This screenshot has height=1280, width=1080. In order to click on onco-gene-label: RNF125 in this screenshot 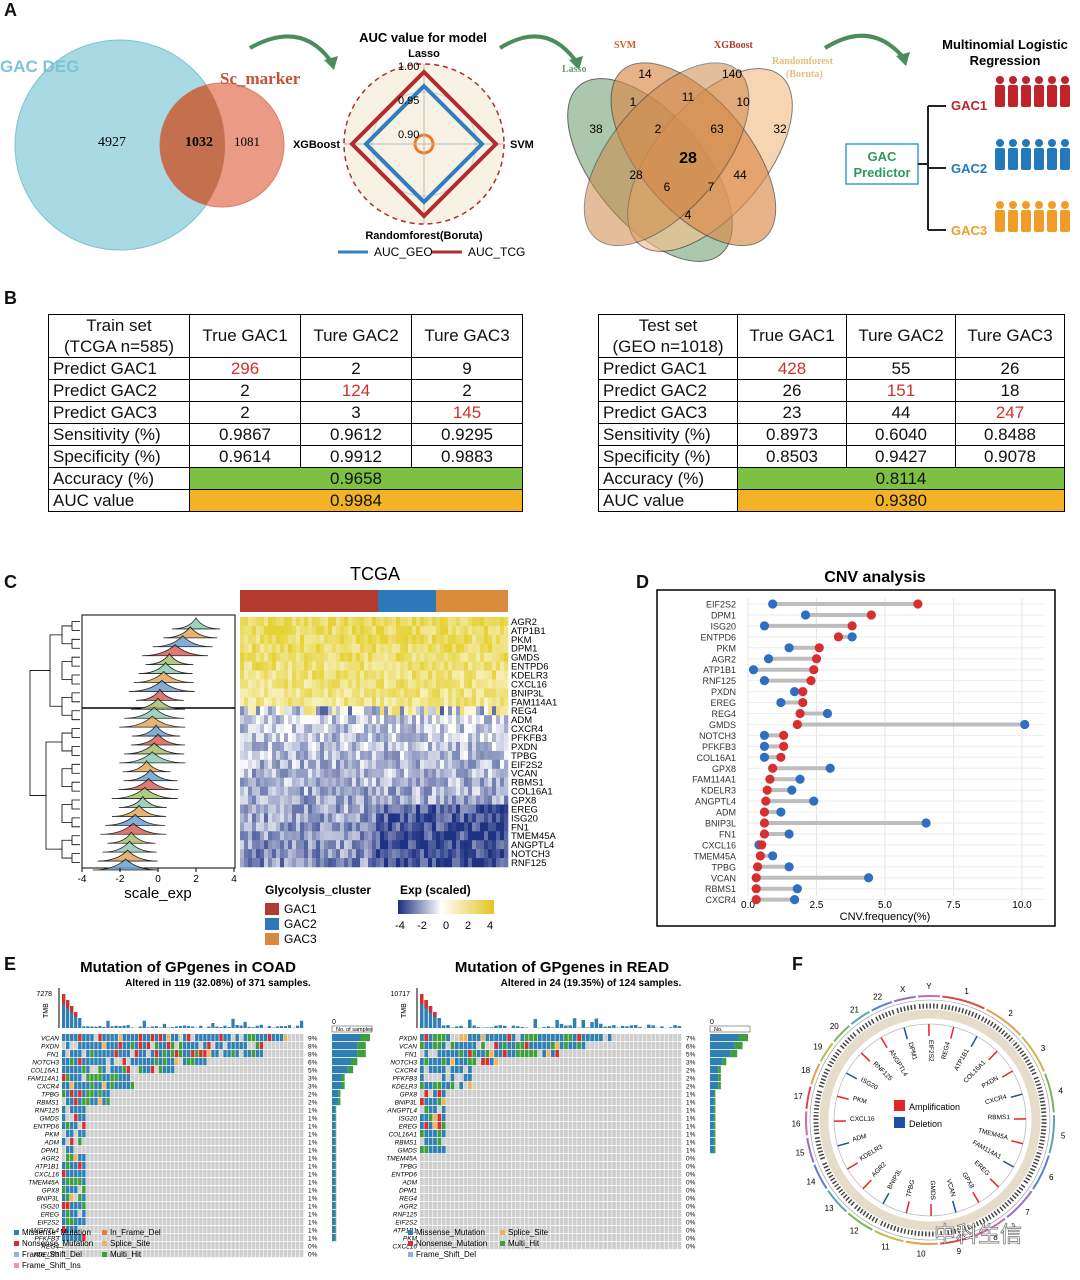, I will do `click(47, 1110)`.